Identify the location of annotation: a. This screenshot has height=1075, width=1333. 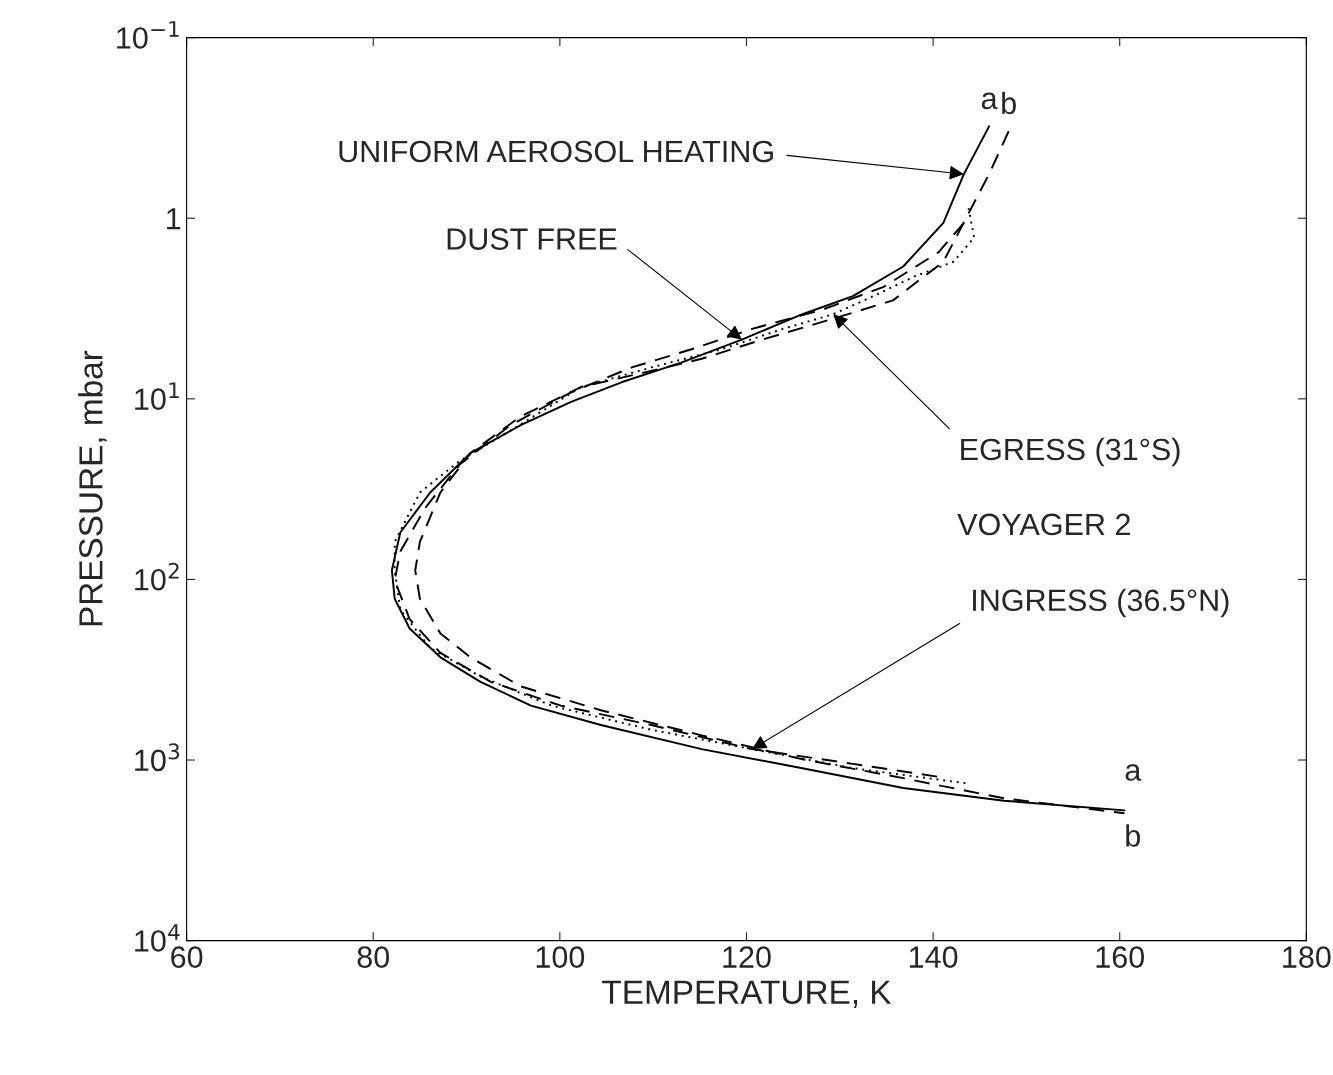
(1133, 772).